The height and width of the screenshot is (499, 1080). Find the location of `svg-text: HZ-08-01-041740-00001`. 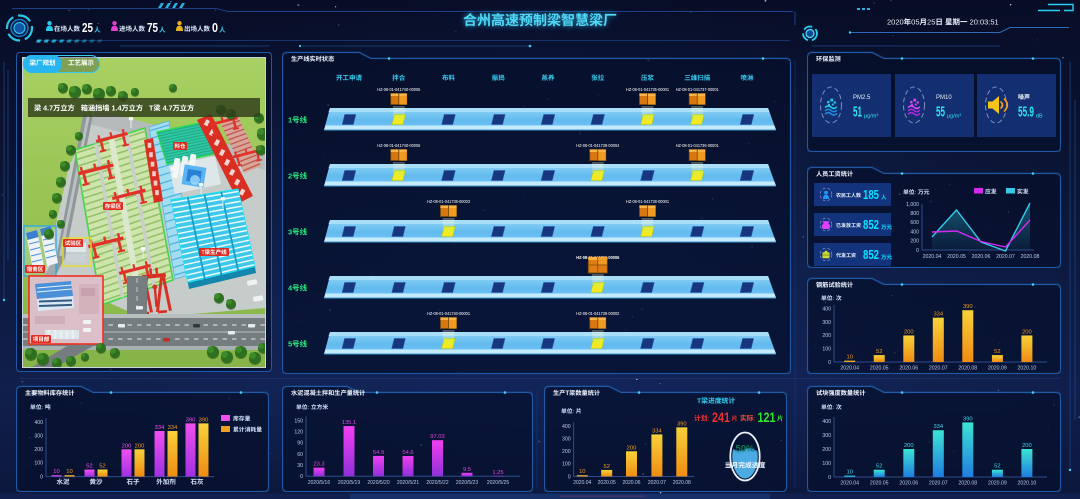

svg-text: HZ-08-01-041740-00001 is located at coordinates (448, 314).